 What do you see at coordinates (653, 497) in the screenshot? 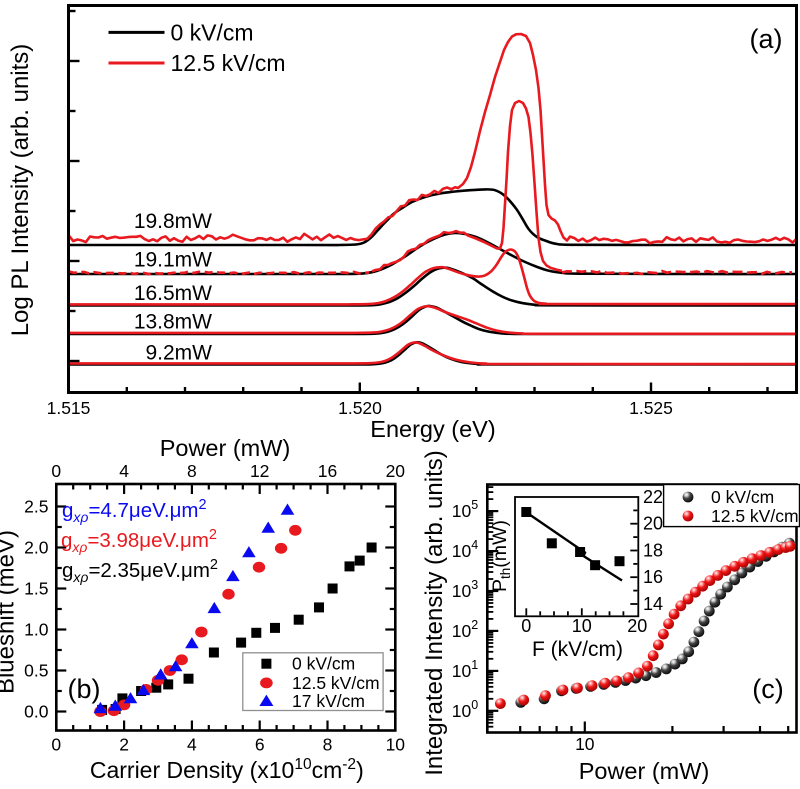
I see `svg-text: 22` at bounding box center [653, 497].